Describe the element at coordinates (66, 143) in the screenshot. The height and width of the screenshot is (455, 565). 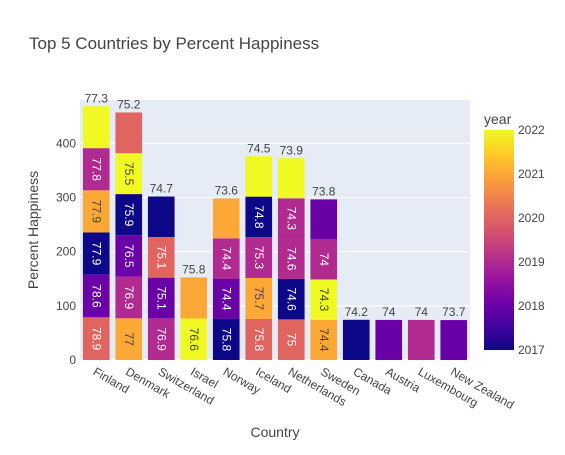
I see `y-tick-label: 400` at that location.